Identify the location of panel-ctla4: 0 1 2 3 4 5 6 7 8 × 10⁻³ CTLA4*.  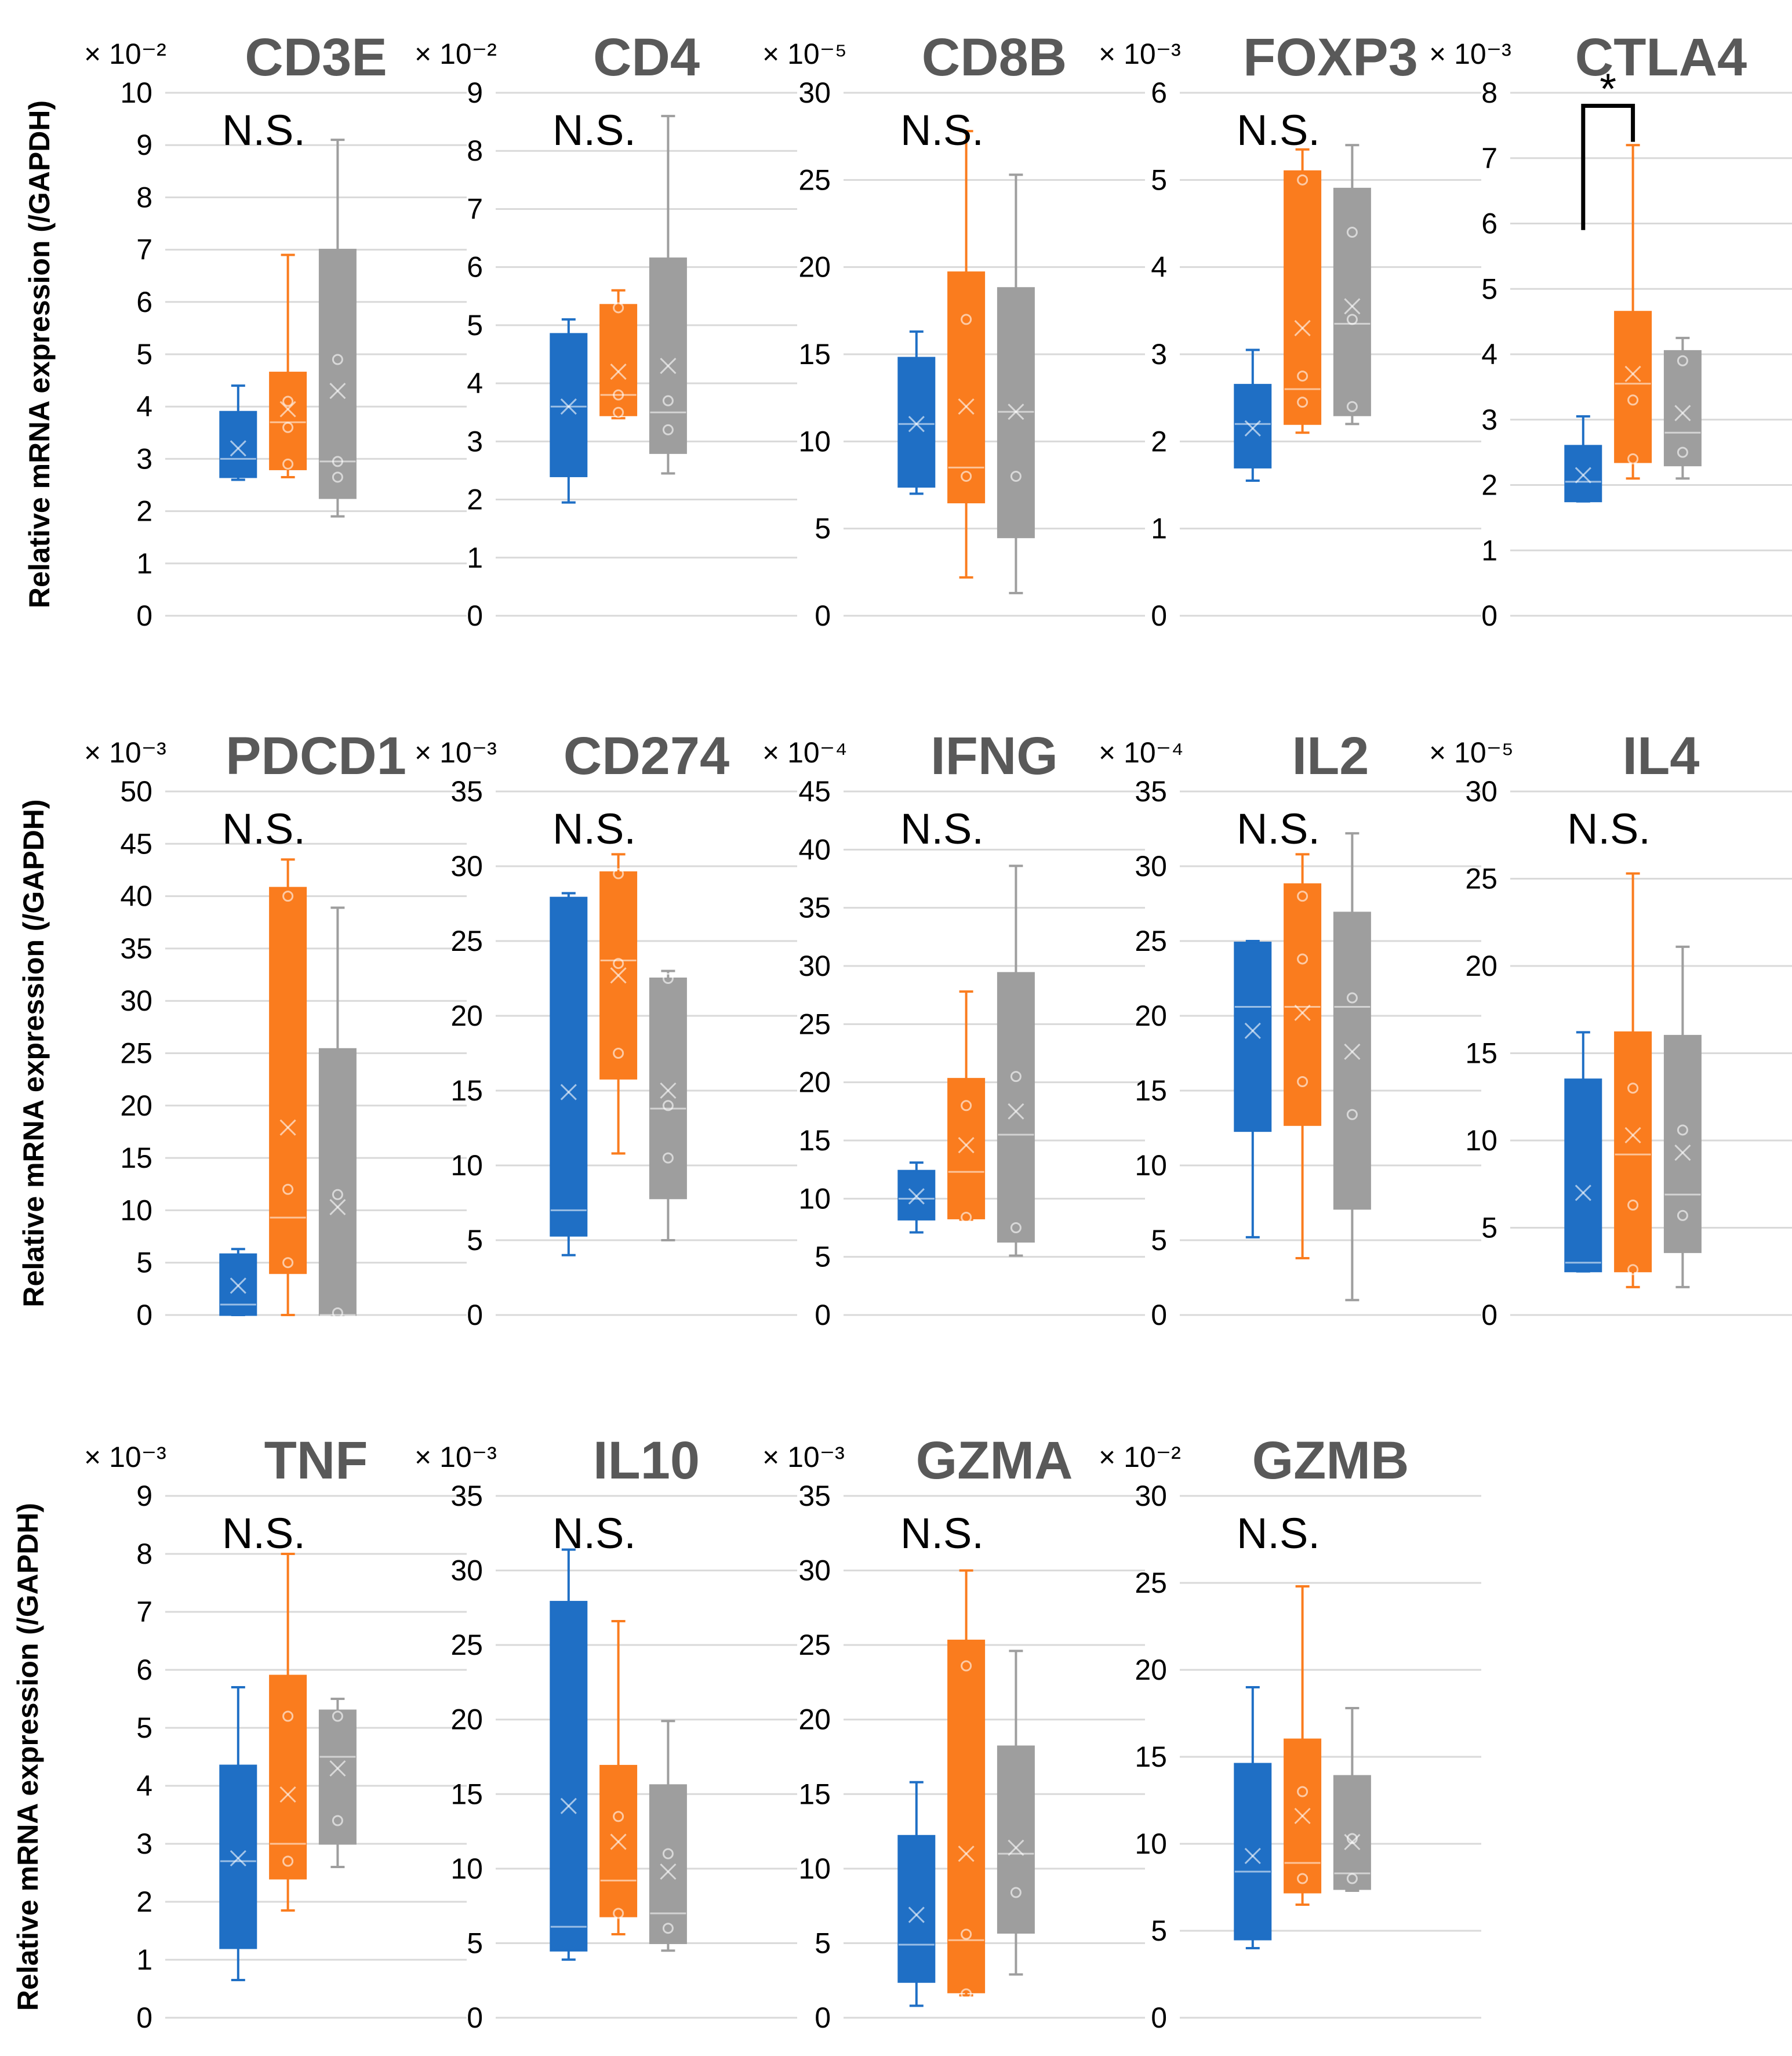
(1610, 330).